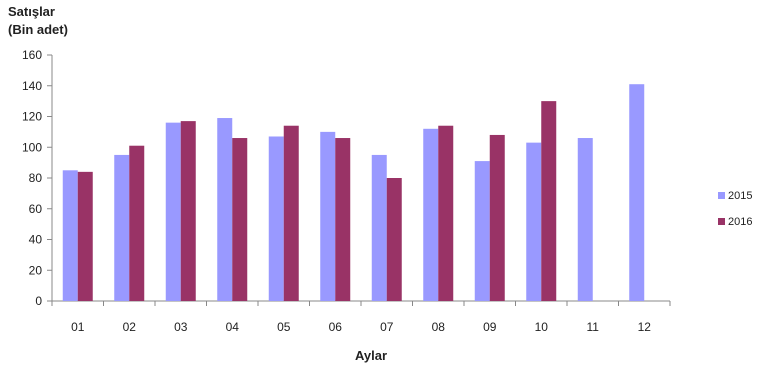 The image size is (759, 372). What do you see at coordinates (36, 178) in the screenshot?
I see `y-tick-label: 80` at bounding box center [36, 178].